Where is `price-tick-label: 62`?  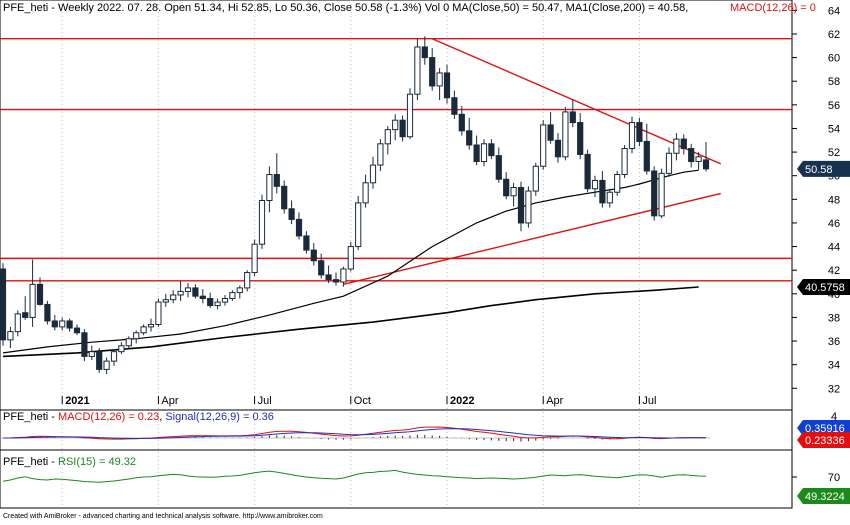 price-tick-label: 62 is located at coordinates (834, 35).